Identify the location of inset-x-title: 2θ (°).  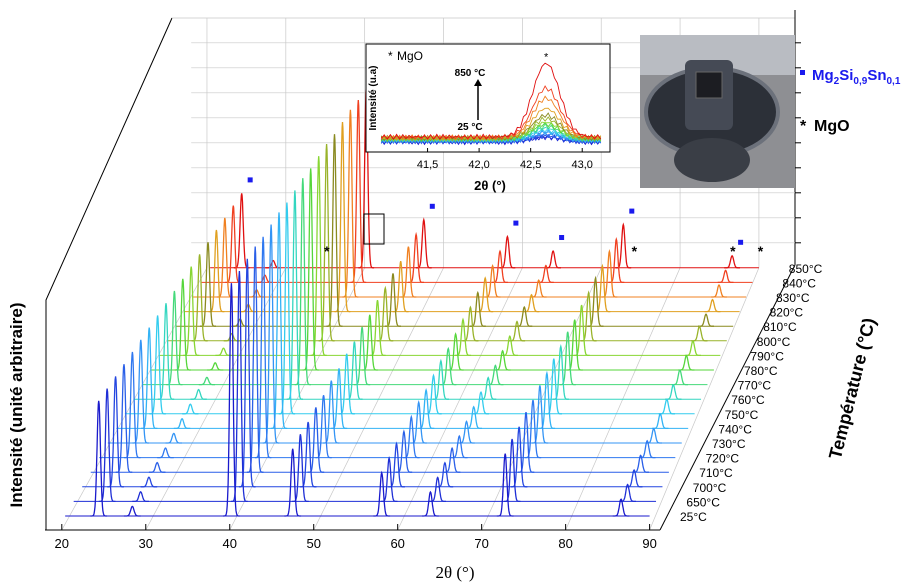
(490, 185).